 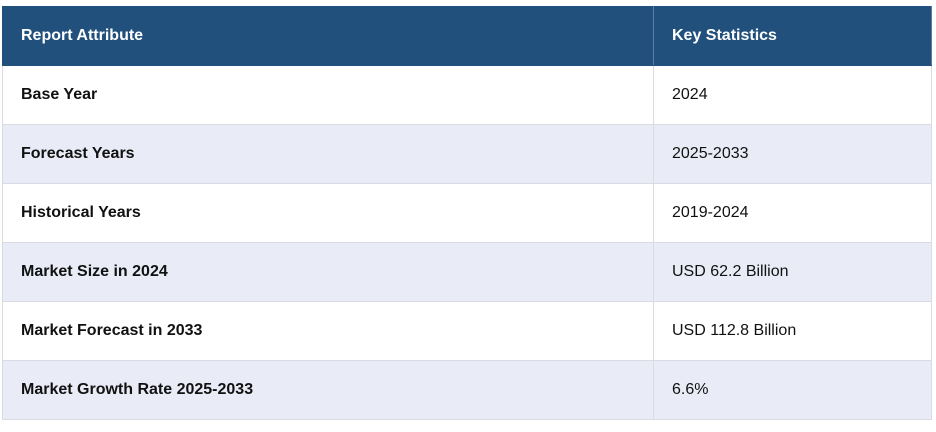 I want to click on statistic-cell: 2019-2024, so click(x=792, y=213).